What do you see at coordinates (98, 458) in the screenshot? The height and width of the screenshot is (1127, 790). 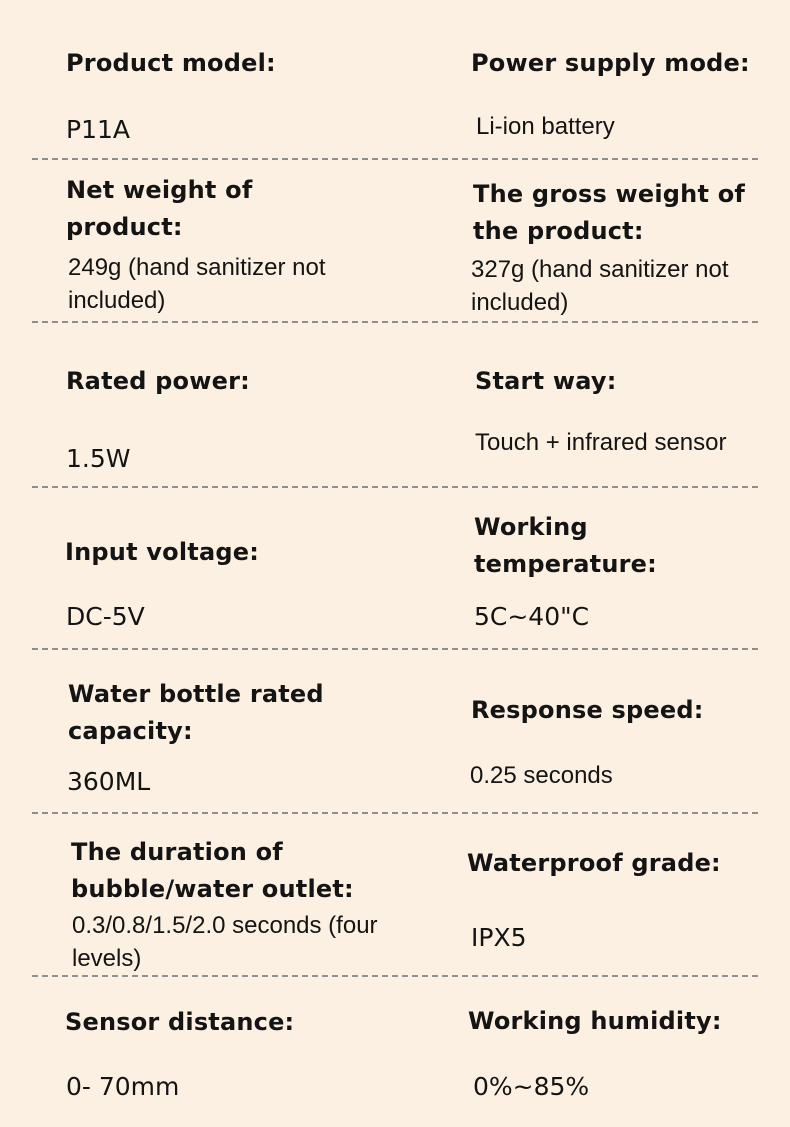 I see `spec-value-rated-power: 1.5W` at bounding box center [98, 458].